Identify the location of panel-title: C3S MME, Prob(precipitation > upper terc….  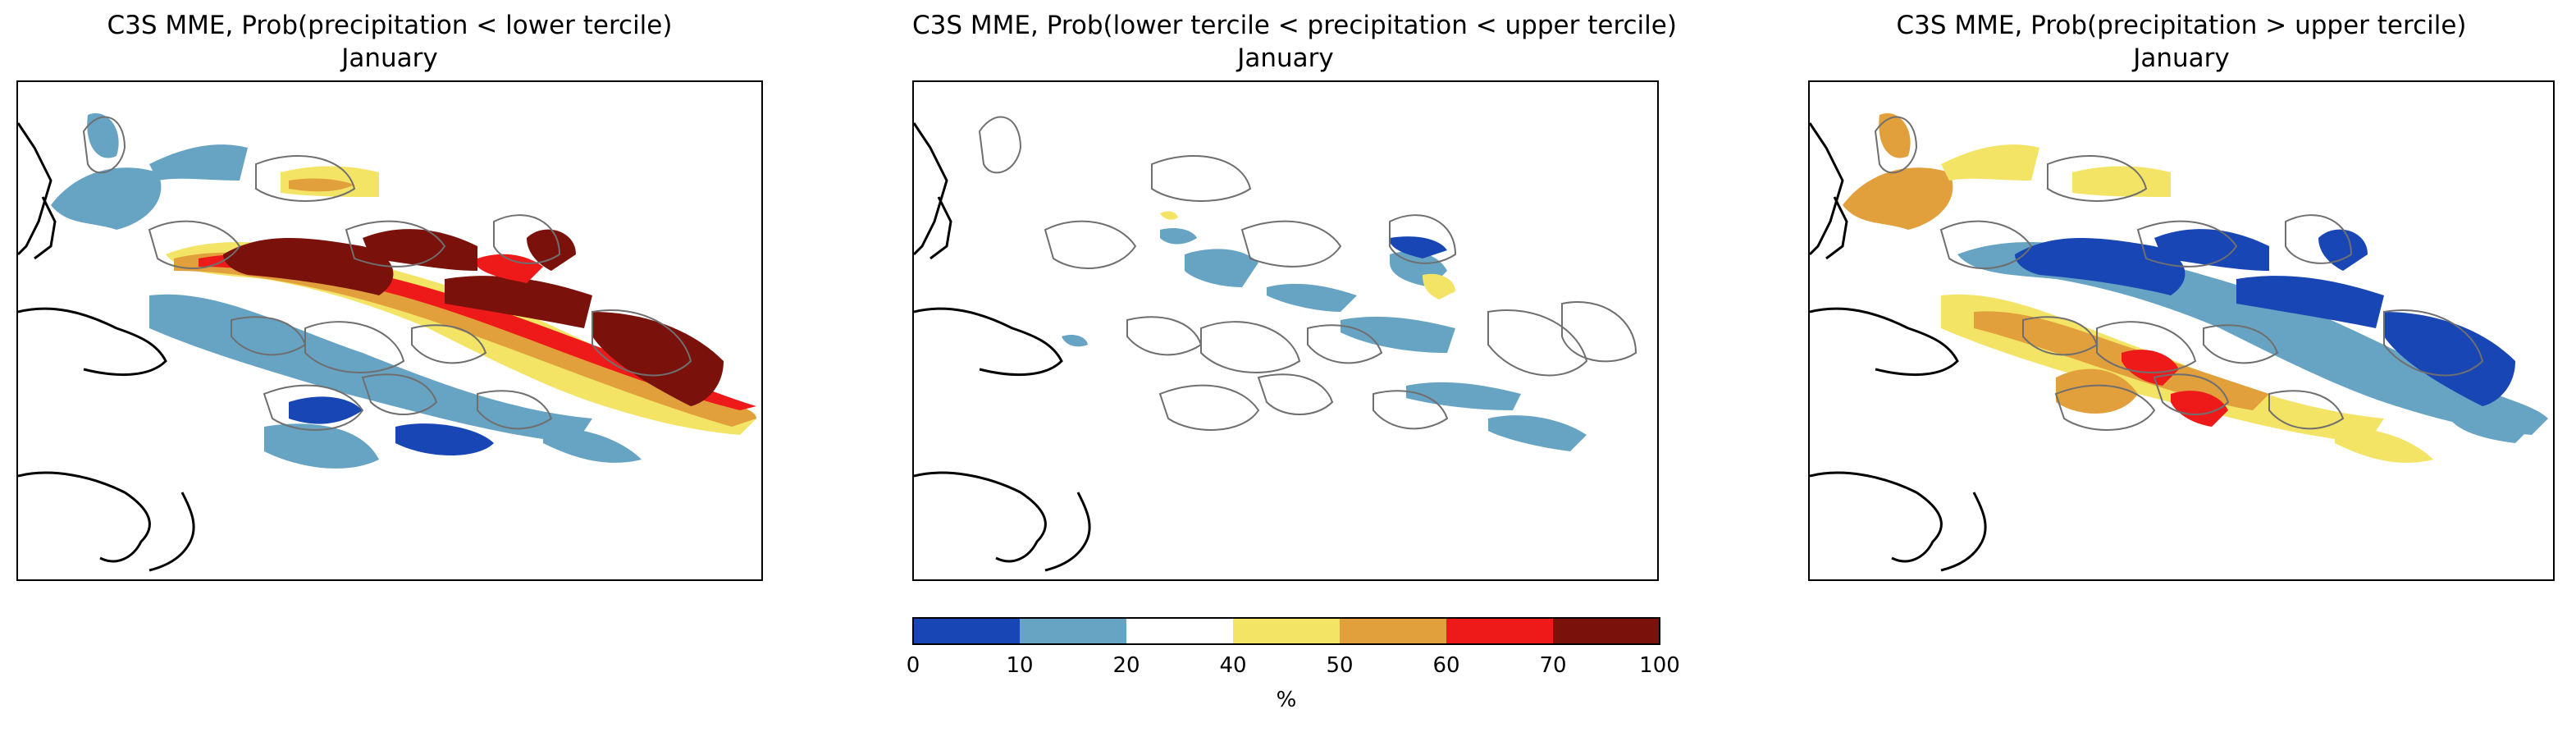
(2182, 26).